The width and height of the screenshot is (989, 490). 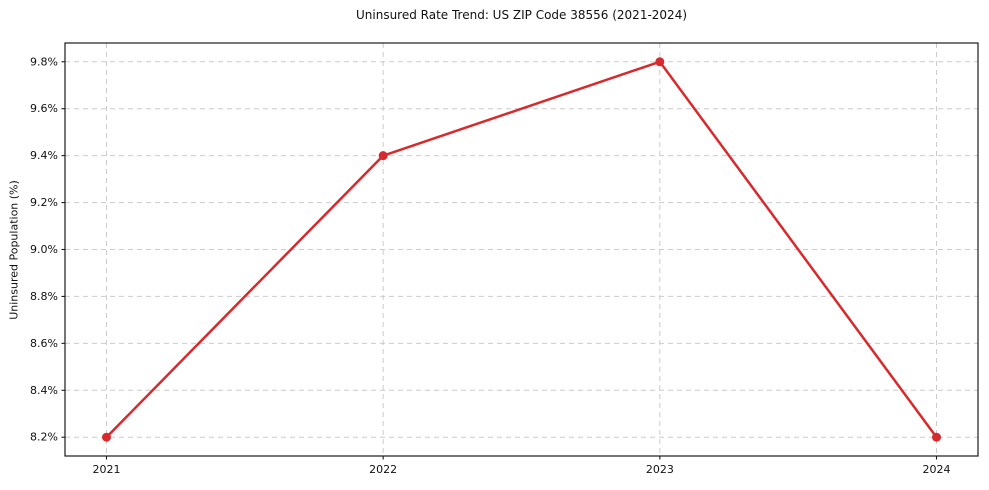 What do you see at coordinates (44, 61) in the screenshot?
I see `y-tick-label: 9.8%` at bounding box center [44, 61].